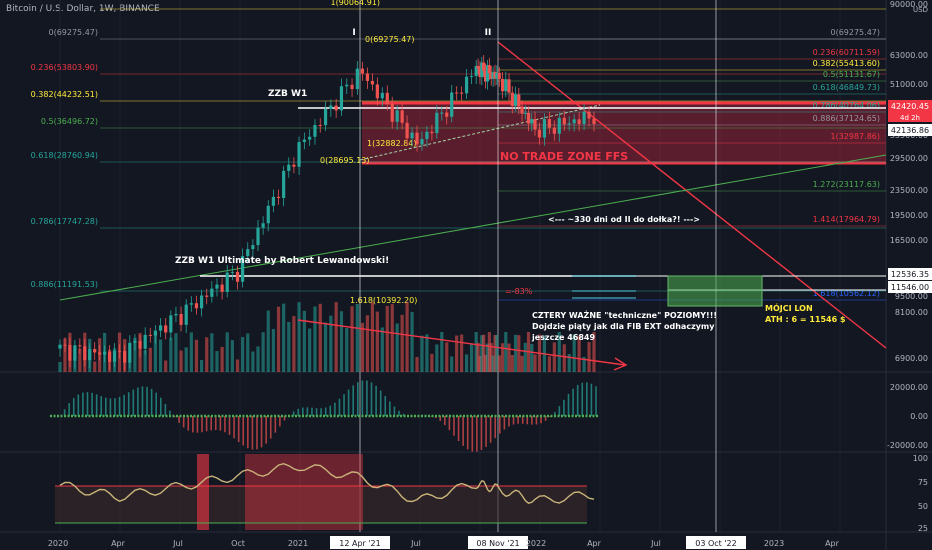 This screenshot has width=932, height=550. What do you see at coordinates (846, 219) in the screenshot?
I see `fib-right-label: 1.414(17964.79)` at bounding box center [846, 219].